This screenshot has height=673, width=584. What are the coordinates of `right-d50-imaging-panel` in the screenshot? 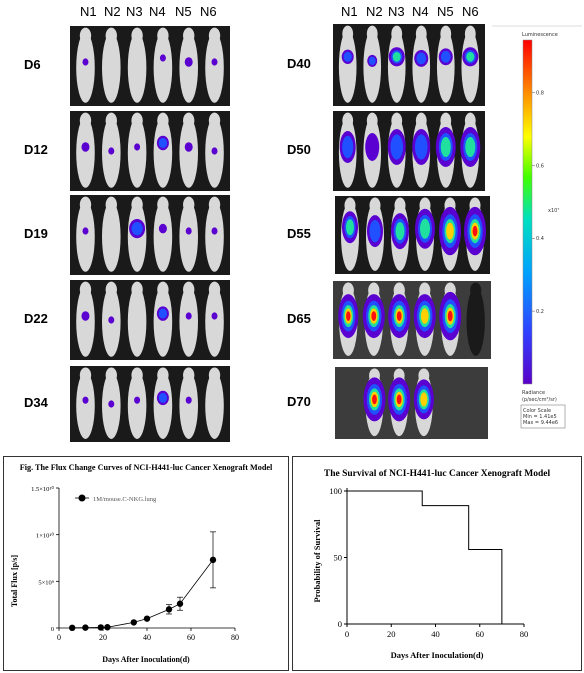 It's located at (409, 151).